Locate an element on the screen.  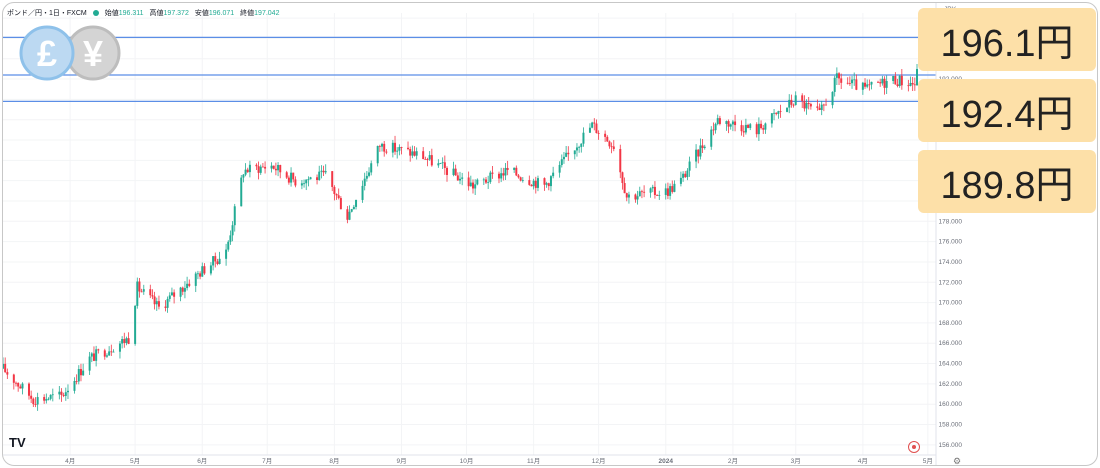
record-icon is located at coordinates (914, 447).